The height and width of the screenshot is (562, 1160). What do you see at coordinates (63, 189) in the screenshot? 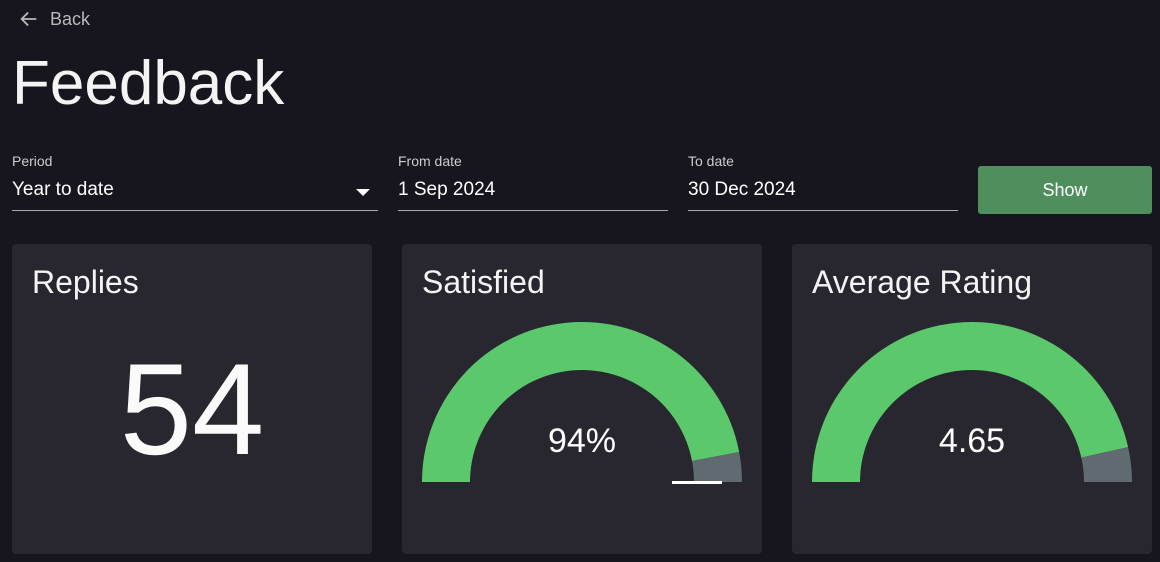
I see `period-value: Year to date` at bounding box center [63, 189].